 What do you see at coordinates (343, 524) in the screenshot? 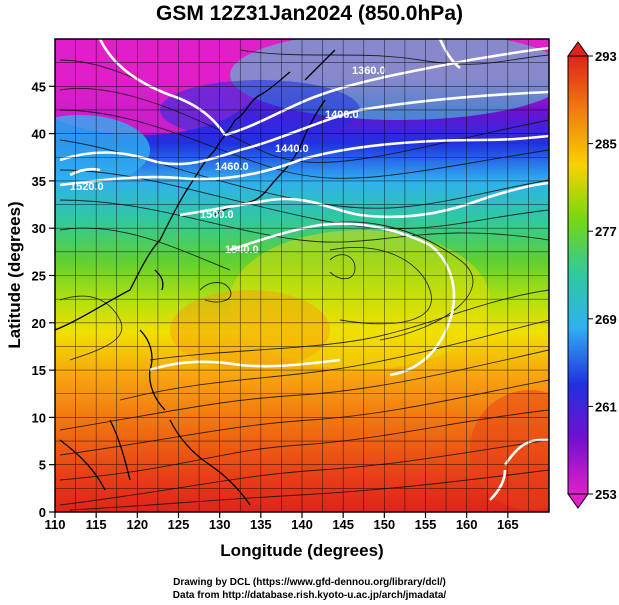
I see `x-tick-label: 145` at bounding box center [343, 524].